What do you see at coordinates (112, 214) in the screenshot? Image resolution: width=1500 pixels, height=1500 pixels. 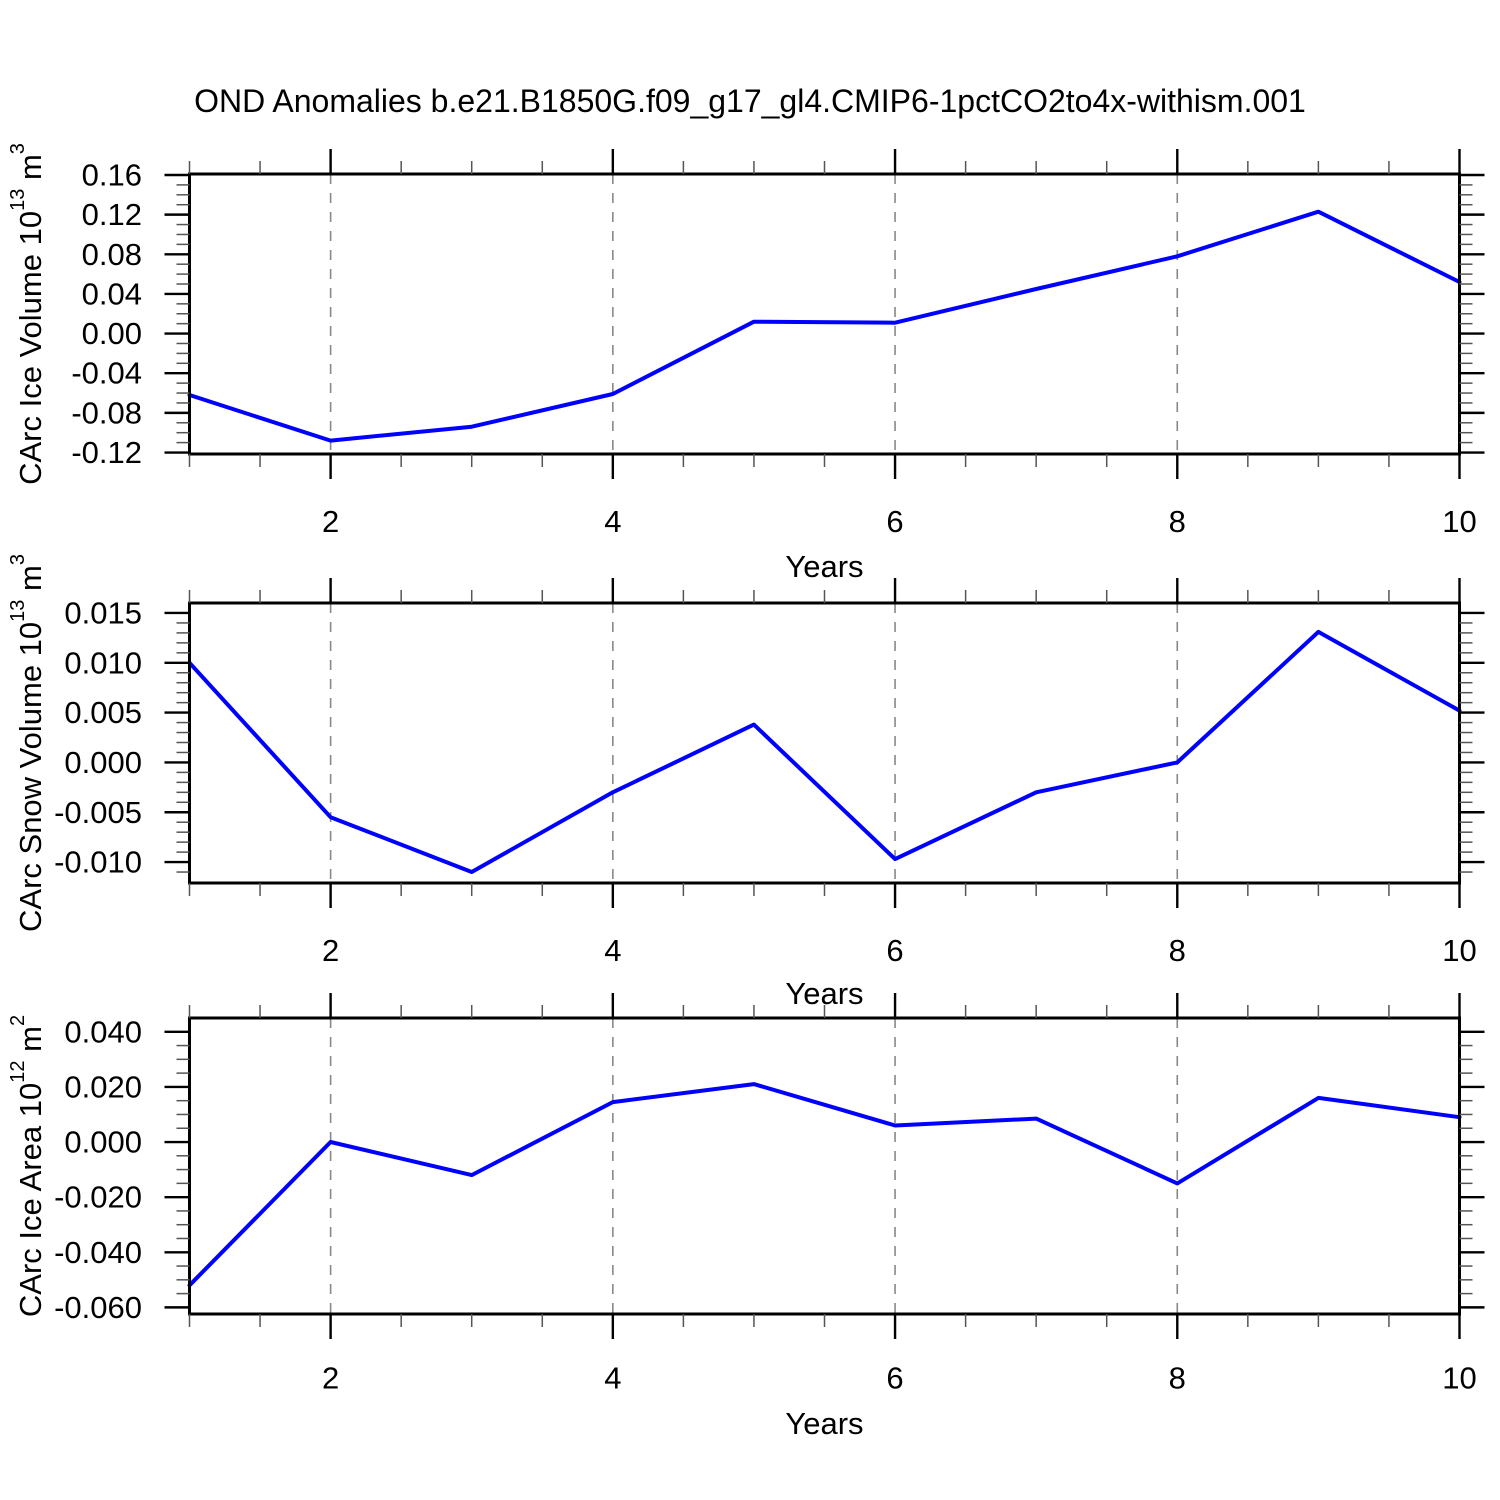 I see `y-tick-label: 0.12` at bounding box center [112, 214].